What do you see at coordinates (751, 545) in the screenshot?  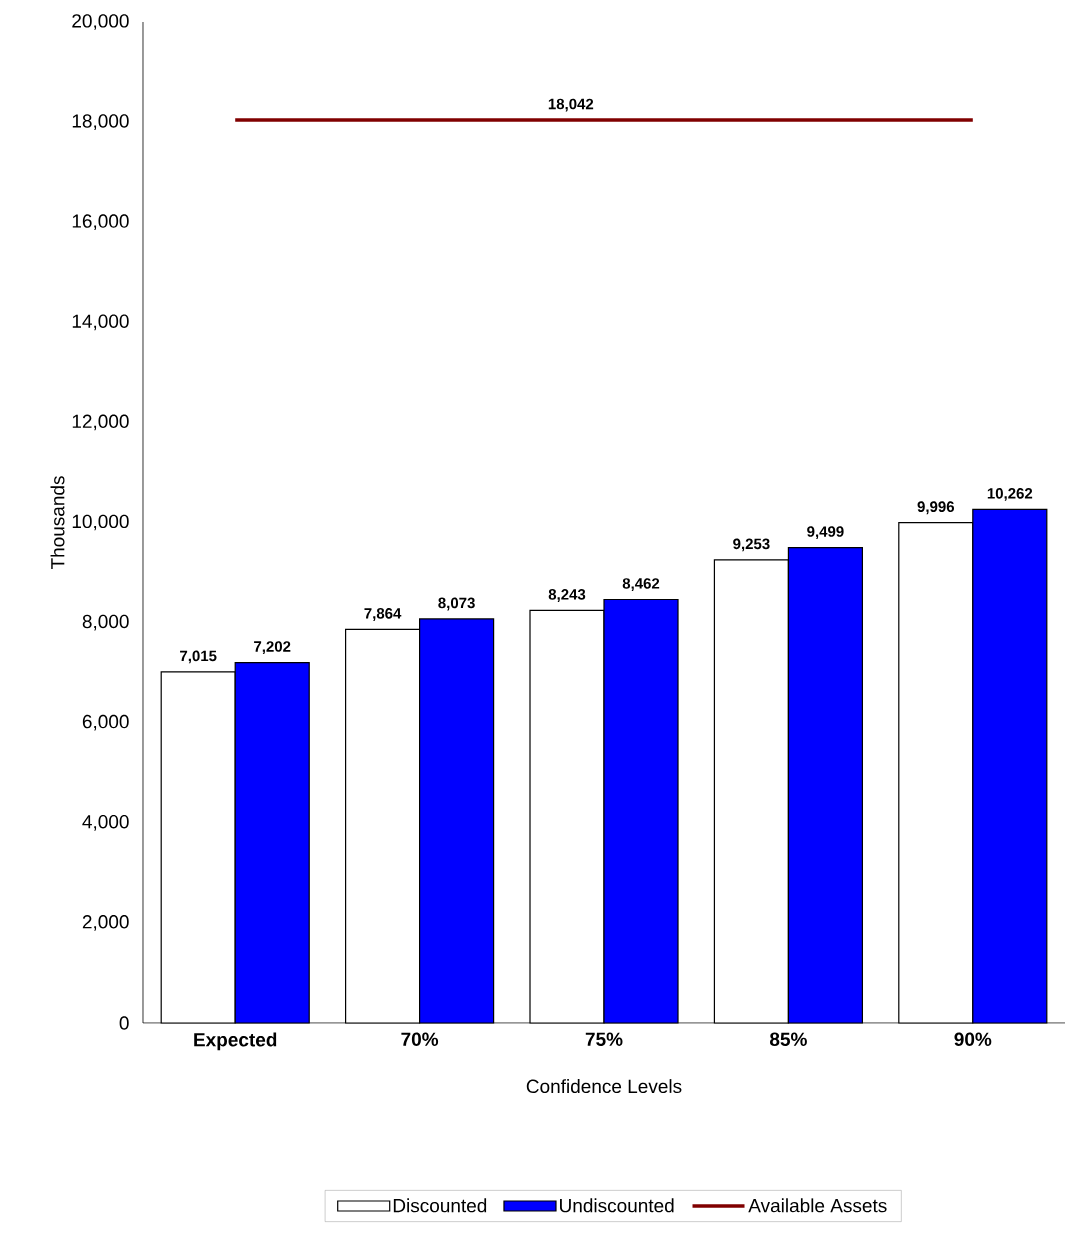 I see `data-label: 9,253` at bounding box center [751, 545].